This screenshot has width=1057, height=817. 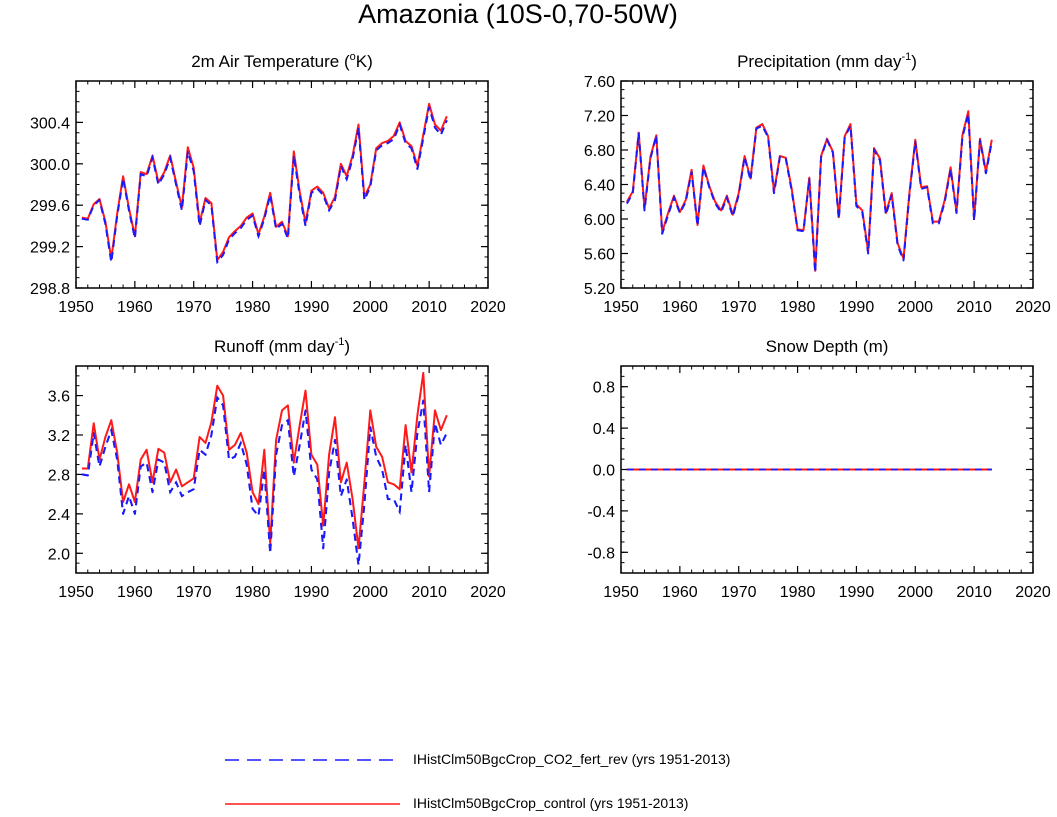 I want to click on panel-title-text: 2m Air Temperature, so click(x=267, y=61).